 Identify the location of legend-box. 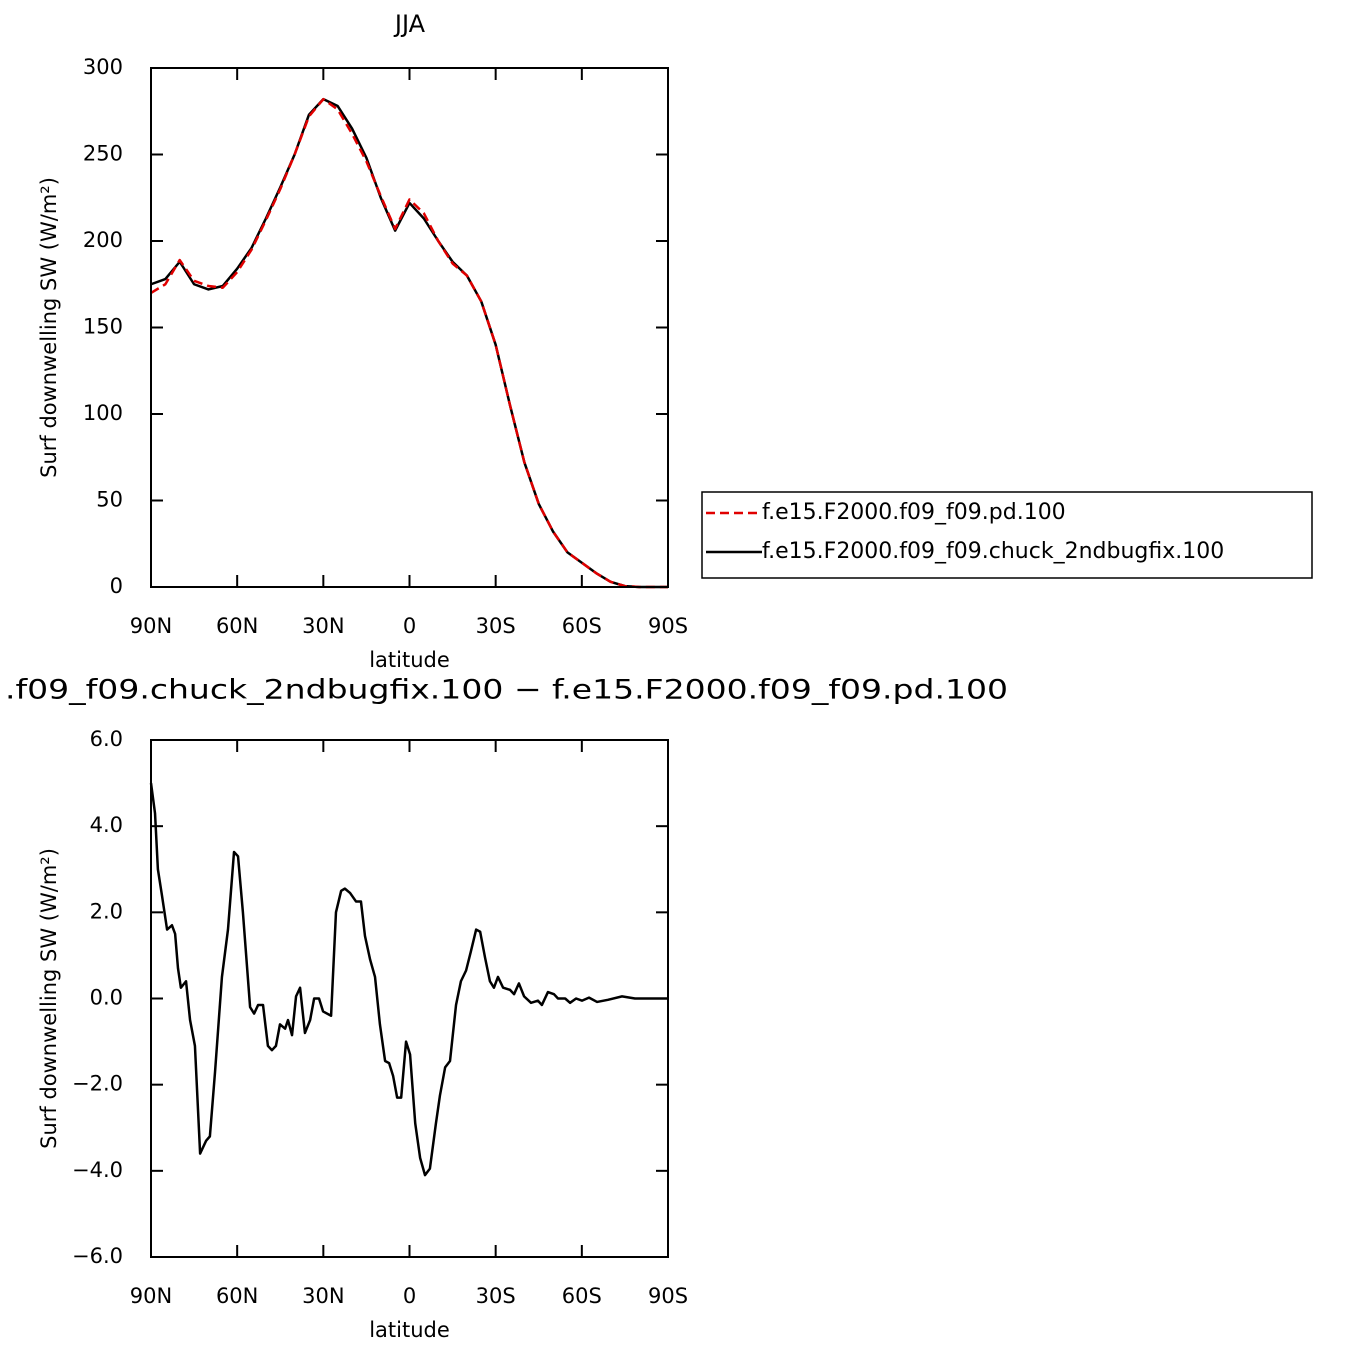
(1007, 535).